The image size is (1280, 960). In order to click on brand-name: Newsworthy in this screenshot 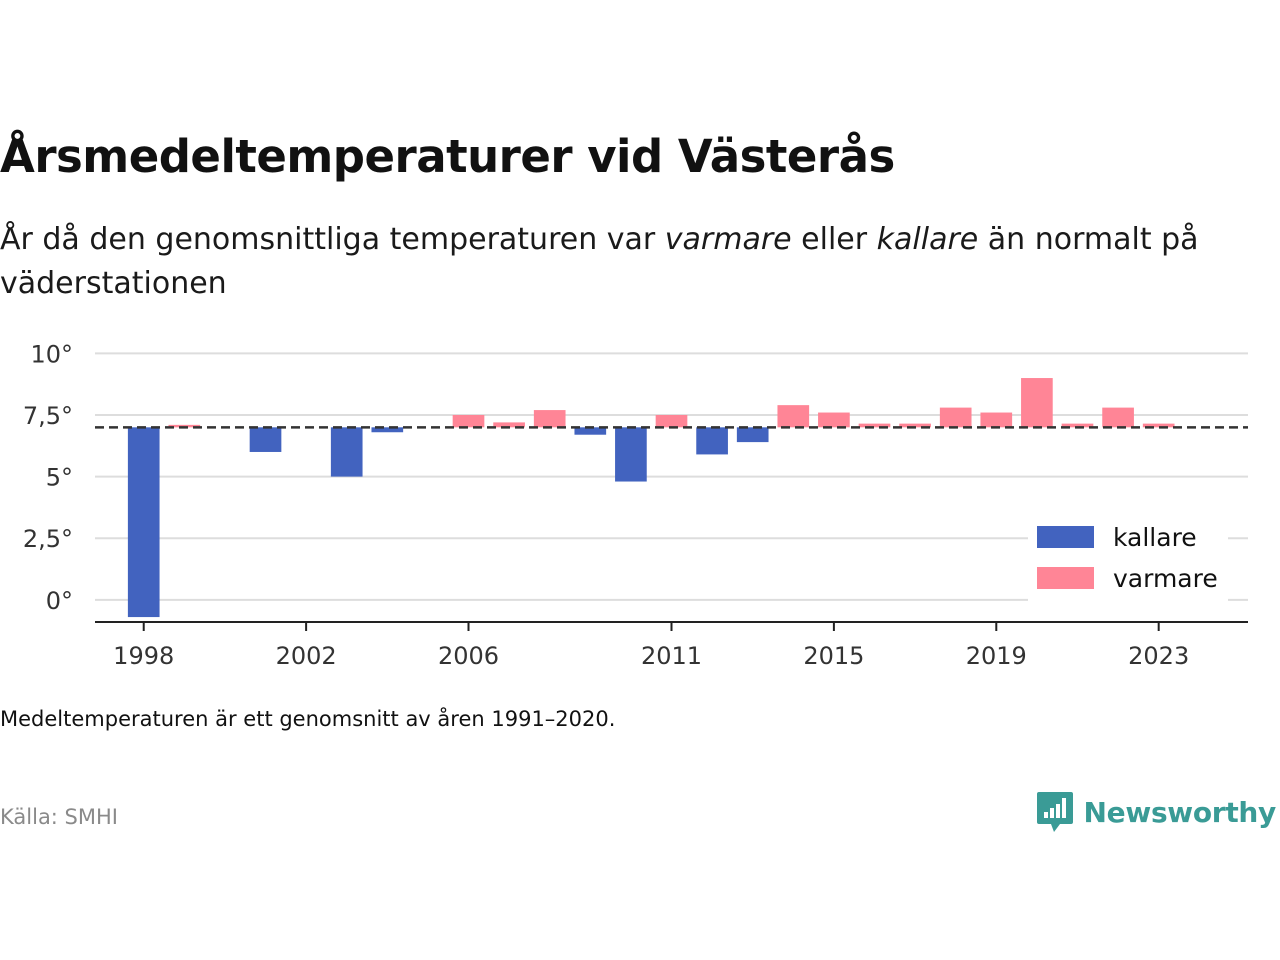, I will do `click(1180, 812)`.